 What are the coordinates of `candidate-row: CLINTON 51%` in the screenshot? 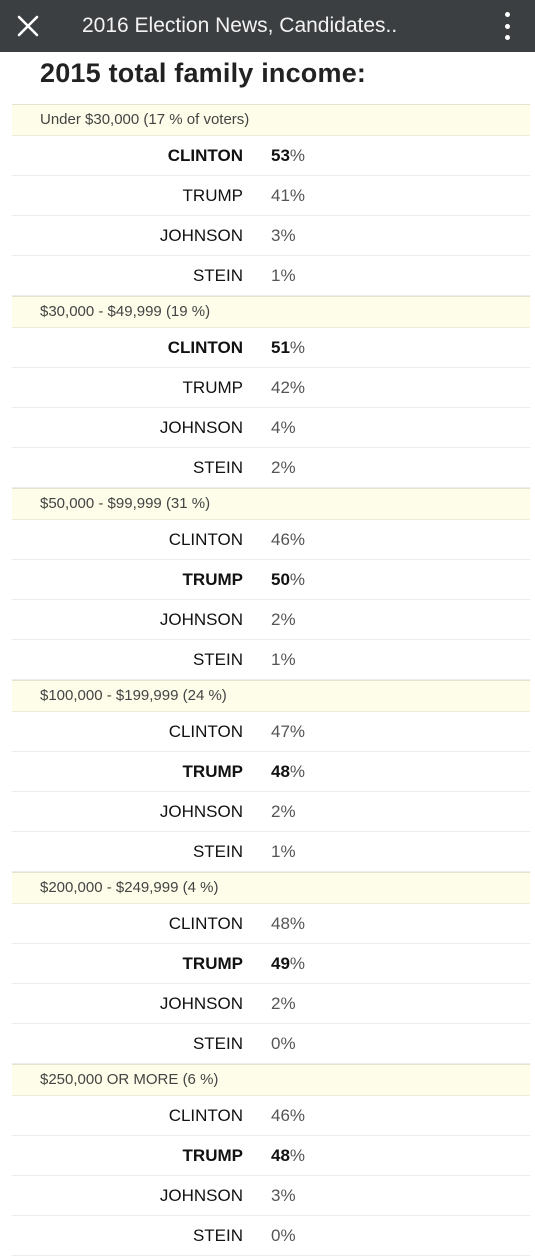 It's located at (271, 348).